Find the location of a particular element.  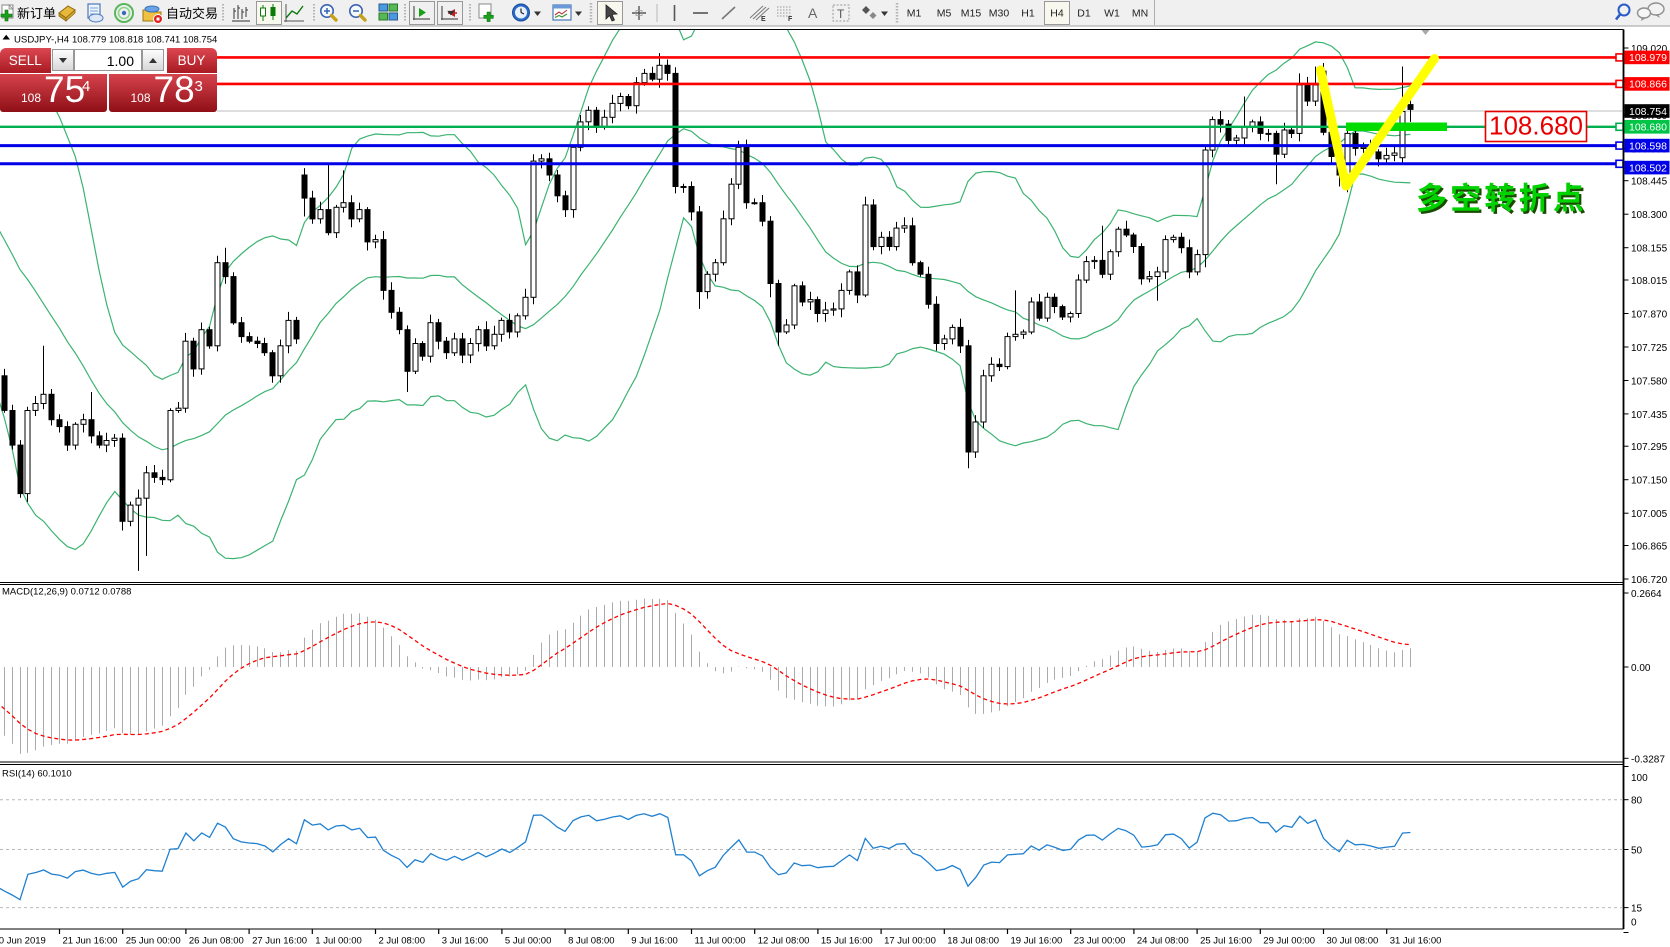

svg-text: H1 is located at coordinates (1028, 14).